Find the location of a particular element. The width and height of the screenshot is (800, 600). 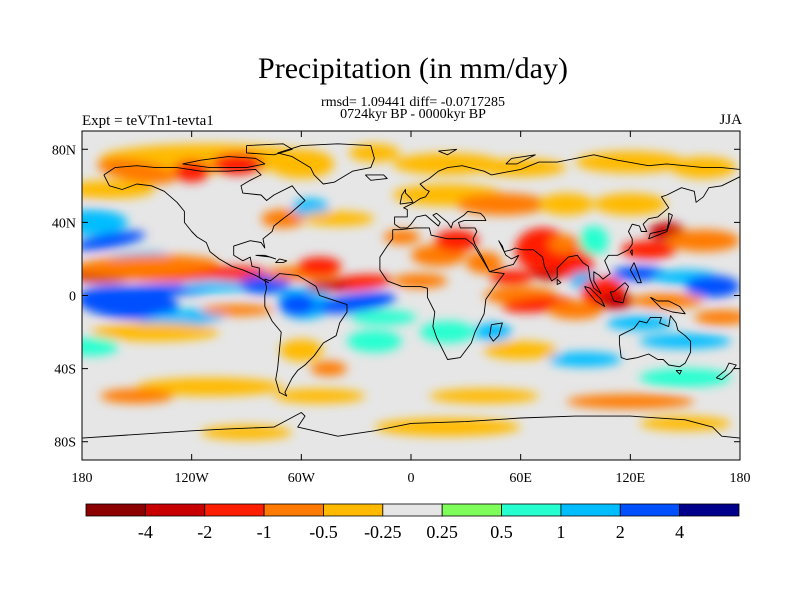

lat-tick-label: 80S is located at coordinates (65, 443).